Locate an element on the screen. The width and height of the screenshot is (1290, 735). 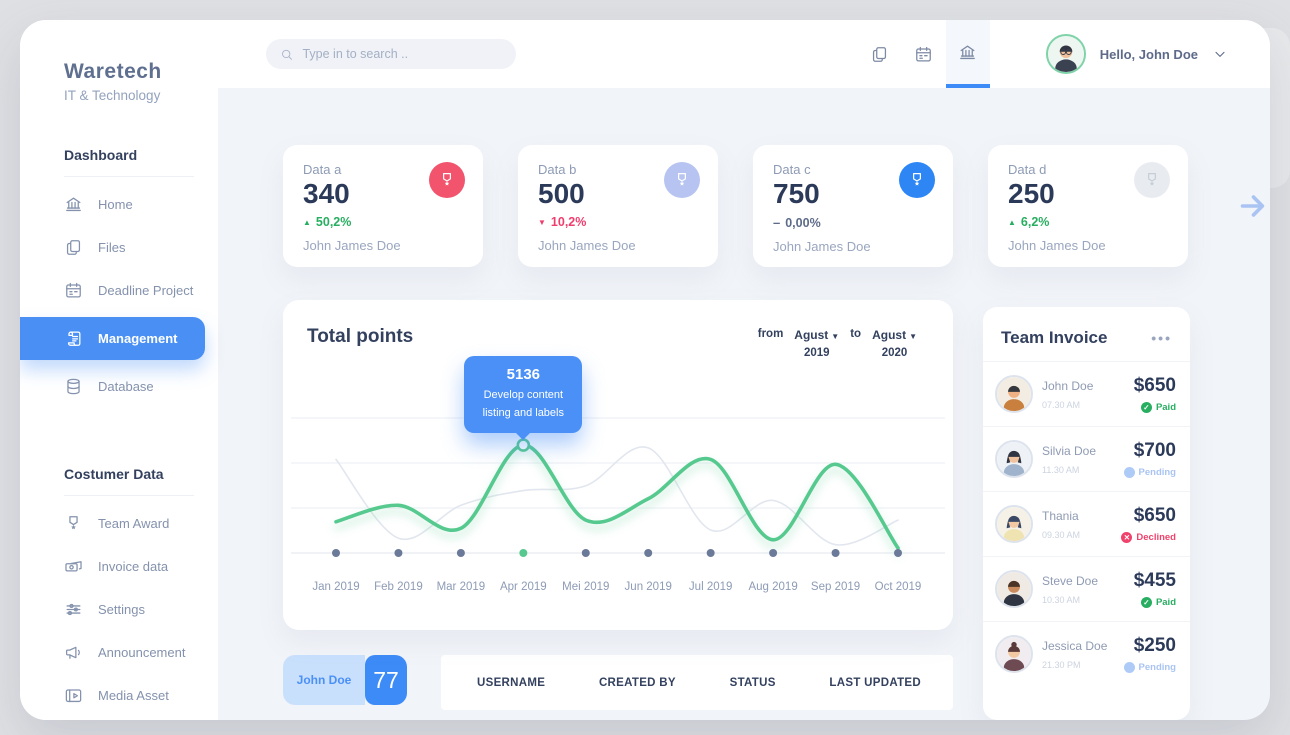
stat-card-data-d: Data d 250 ▲ 6,2% John James Doe is located at coordinates (1088, 206).